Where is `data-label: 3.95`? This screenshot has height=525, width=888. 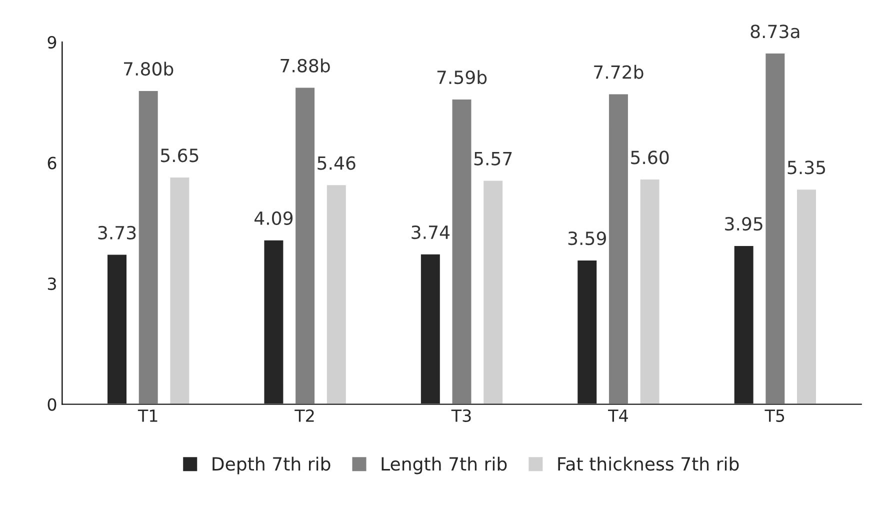 data-label: 3.95 is located at coordinates (743, 223).